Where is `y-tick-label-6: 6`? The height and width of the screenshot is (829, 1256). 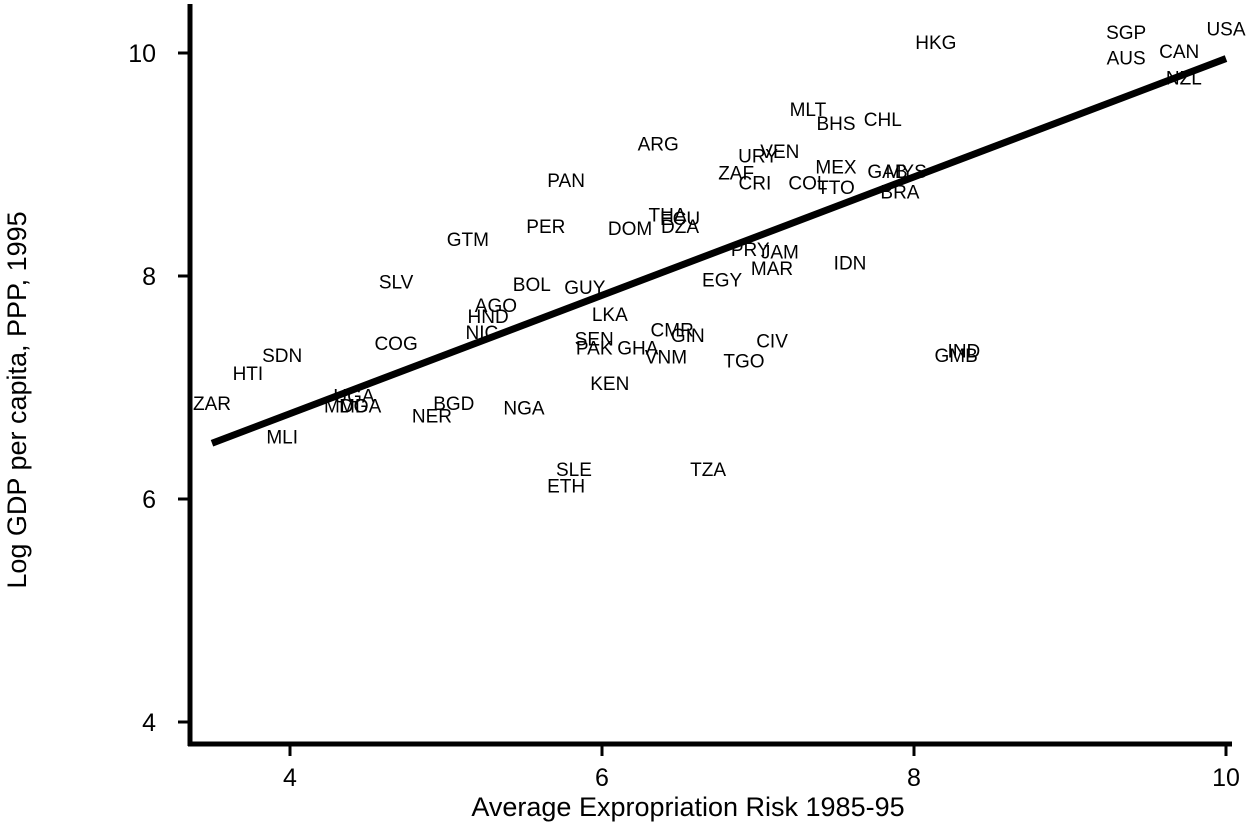
y-tick-label-6: 6 is located at coordinates (149, 500).